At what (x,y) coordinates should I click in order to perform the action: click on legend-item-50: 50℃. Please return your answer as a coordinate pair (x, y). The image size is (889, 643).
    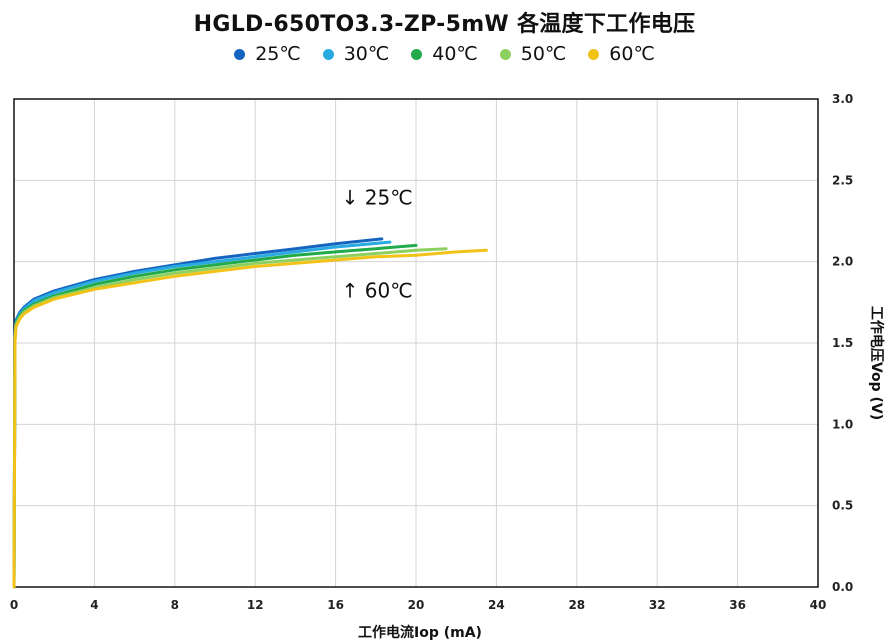
    Looking at the image, I should click on (533, 54).